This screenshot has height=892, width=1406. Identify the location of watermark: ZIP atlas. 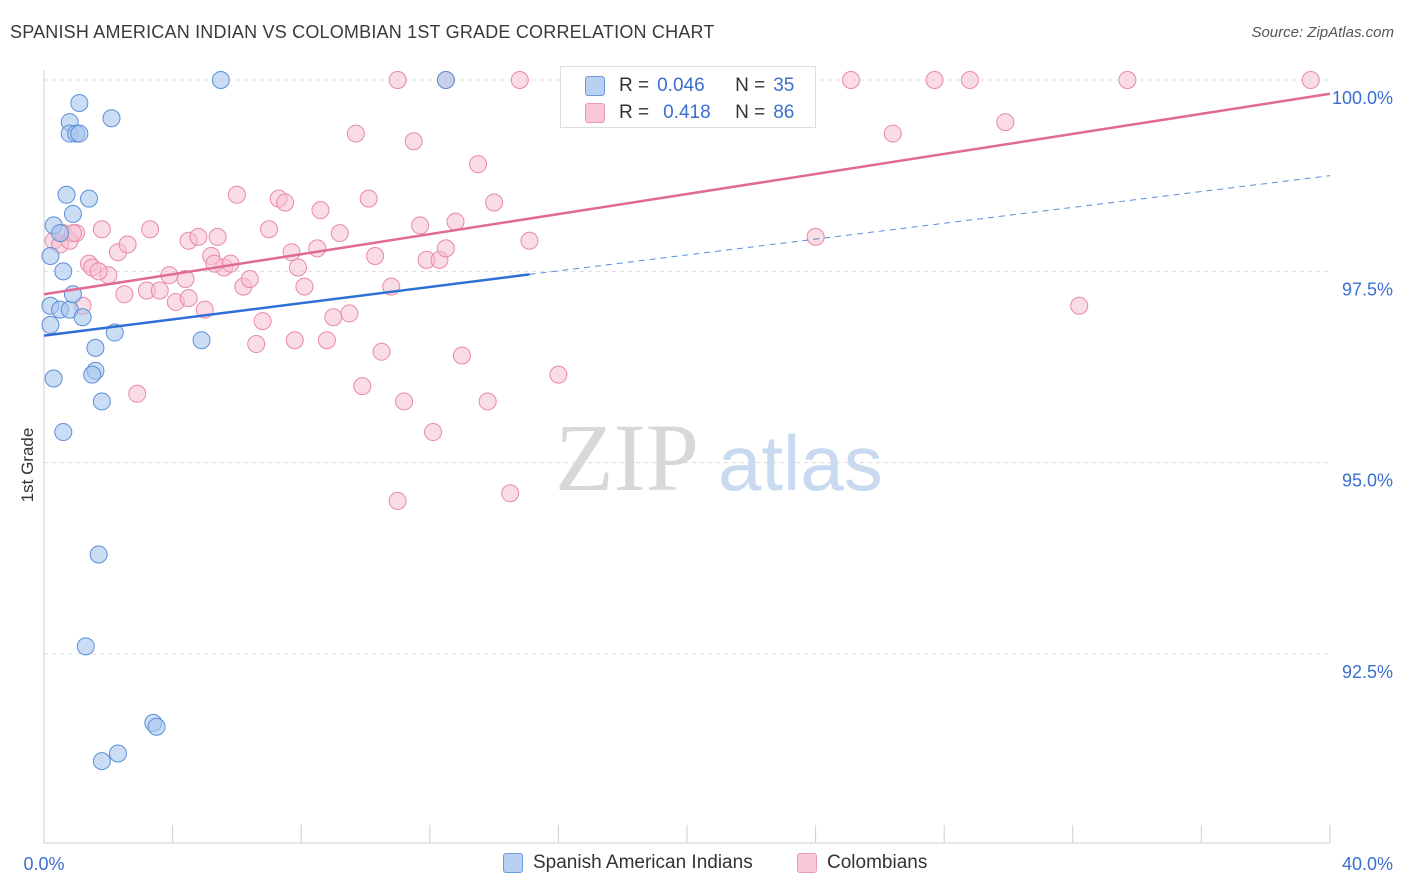
(719, 457).